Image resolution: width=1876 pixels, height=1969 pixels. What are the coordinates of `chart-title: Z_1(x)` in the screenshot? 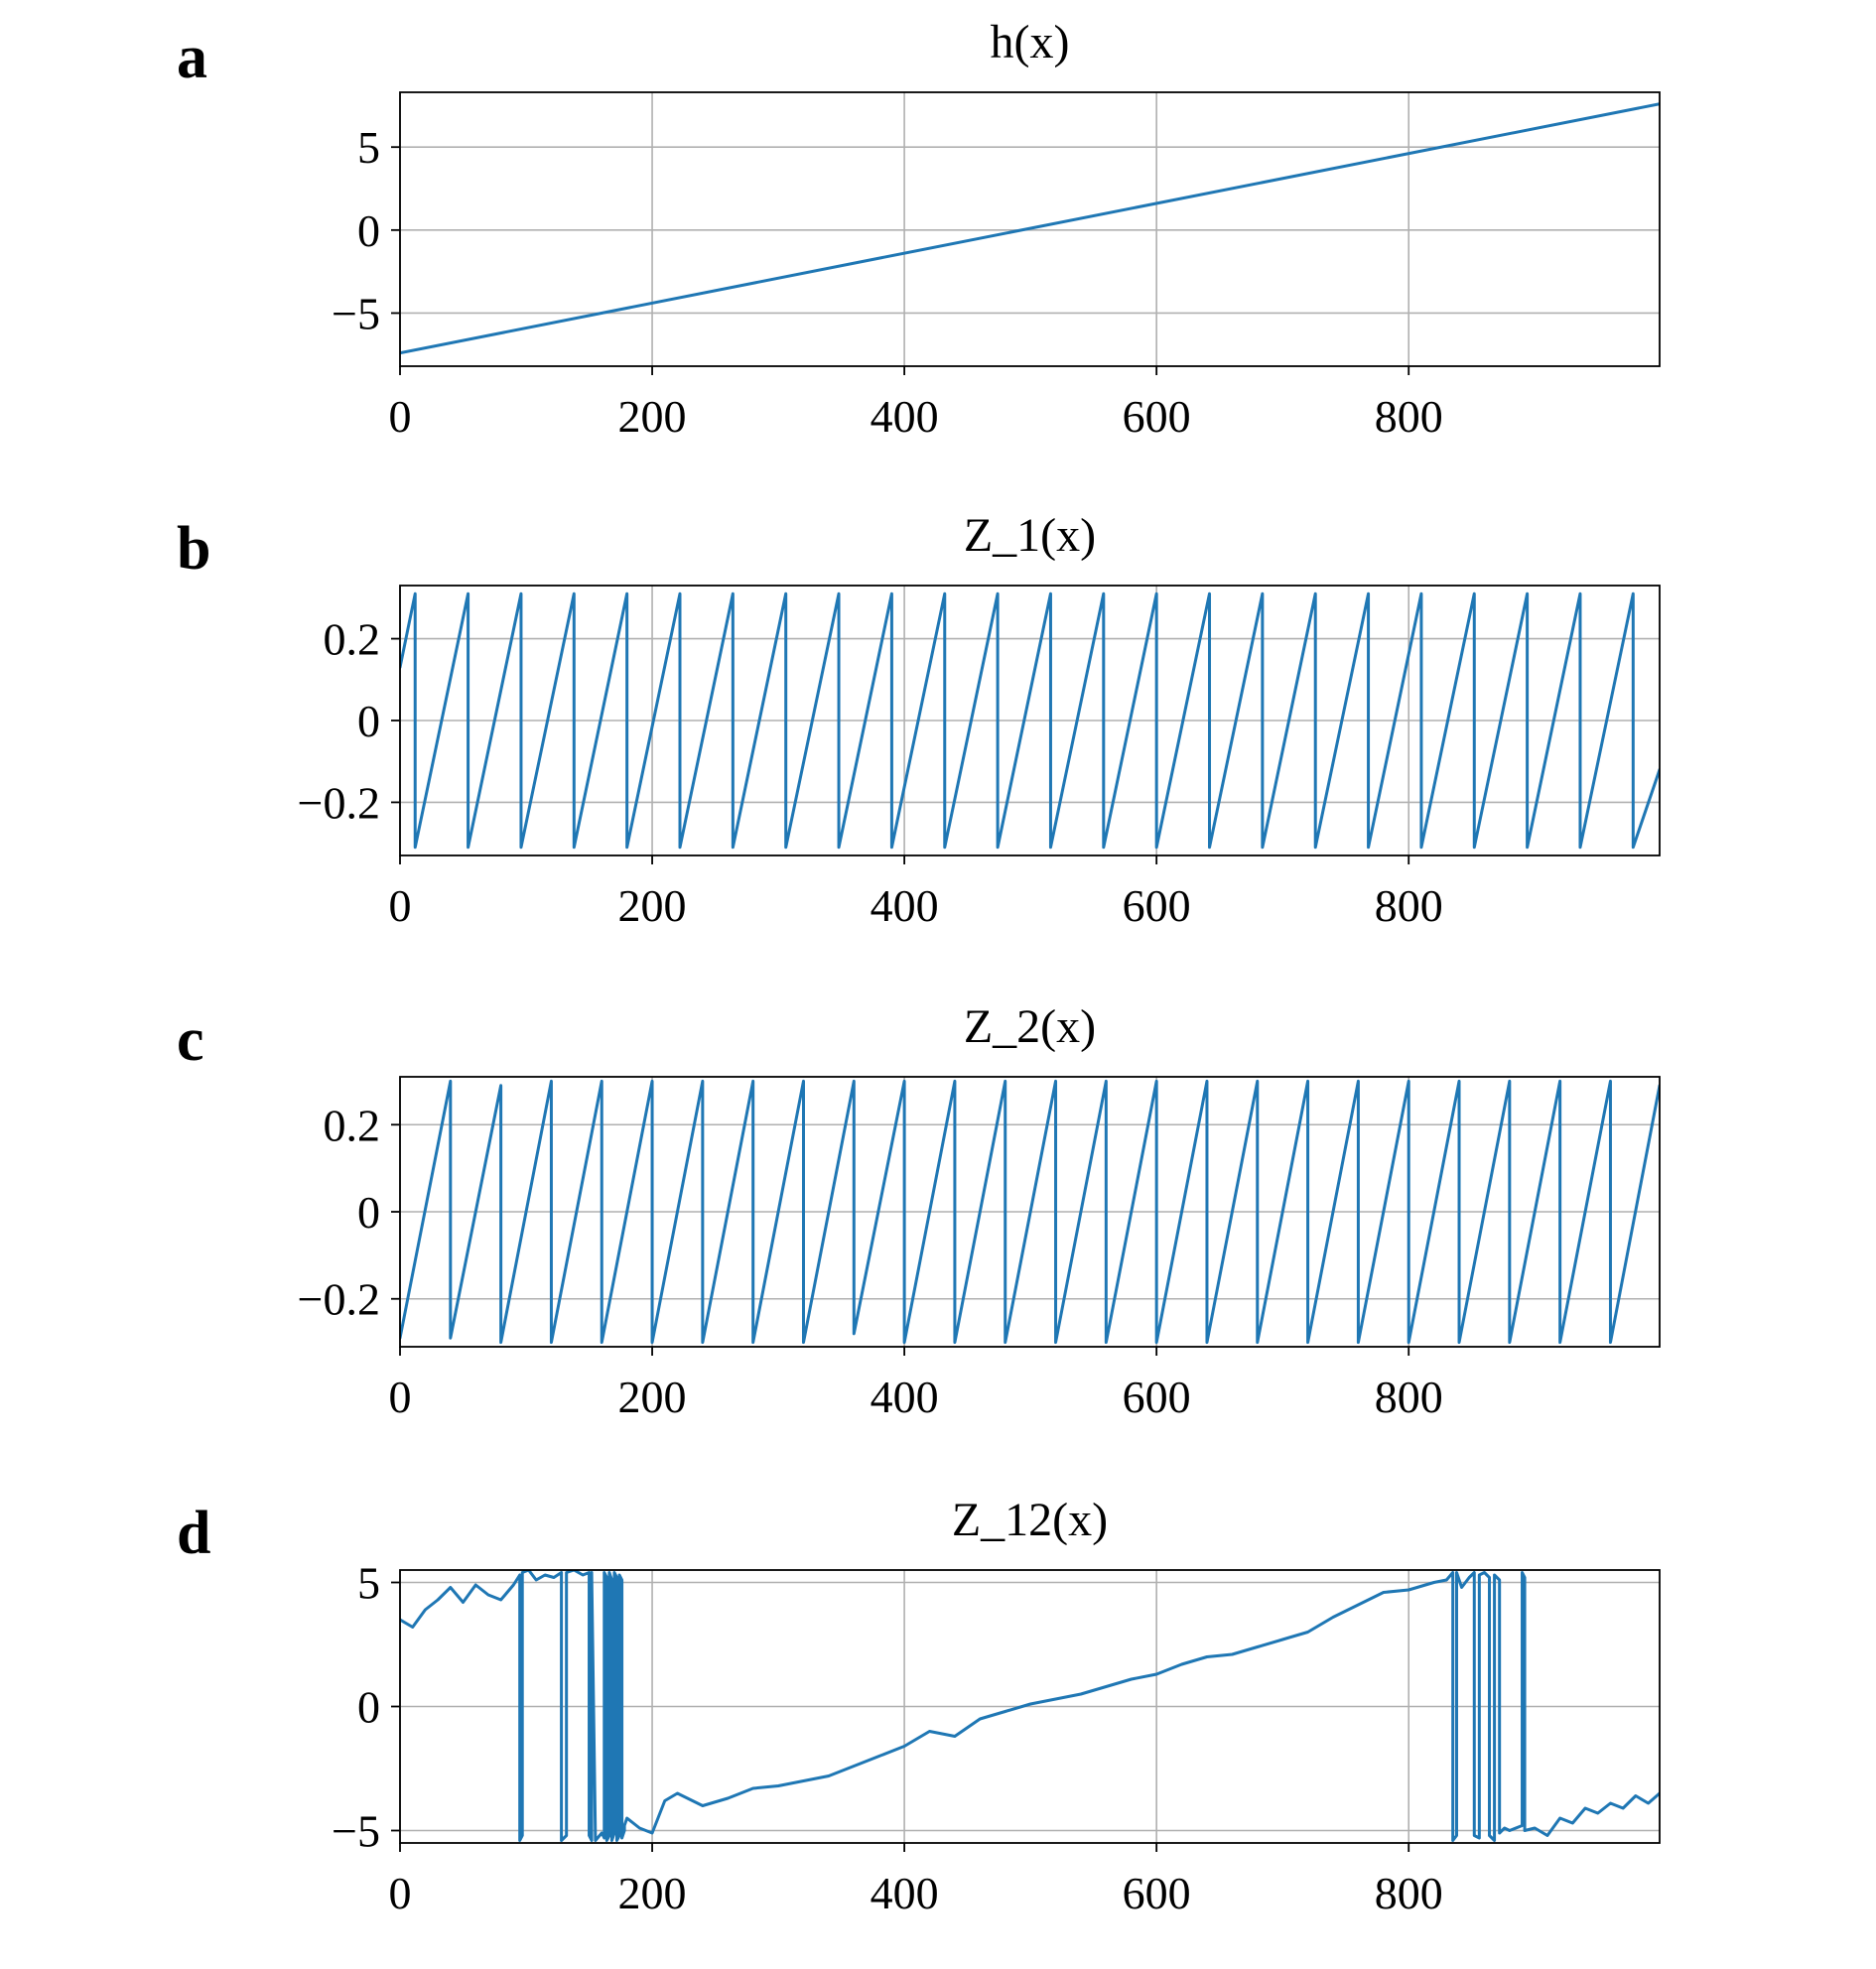 It's located at (1030, 536).